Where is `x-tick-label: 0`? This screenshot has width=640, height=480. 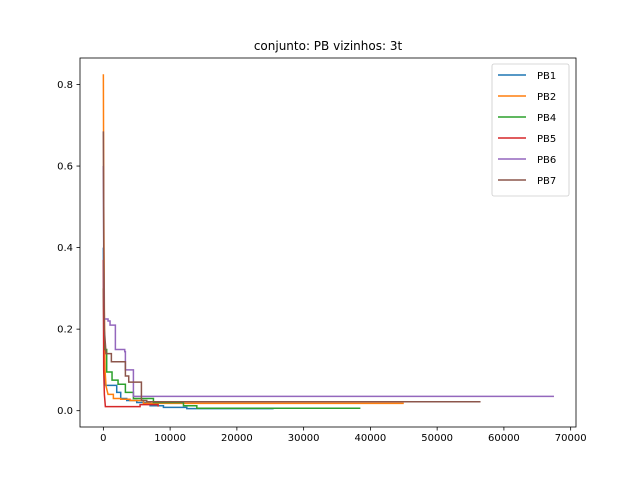
x-tick-label: 0 is located at coordinates (103, 438).